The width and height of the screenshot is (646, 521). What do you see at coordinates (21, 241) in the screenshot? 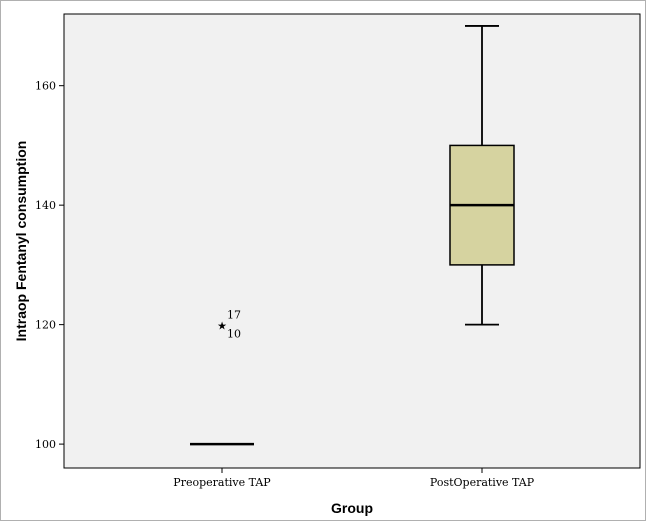
I see `y-axis-title: Intraop Fentanyl consumption` at bounding box center [21, 241].